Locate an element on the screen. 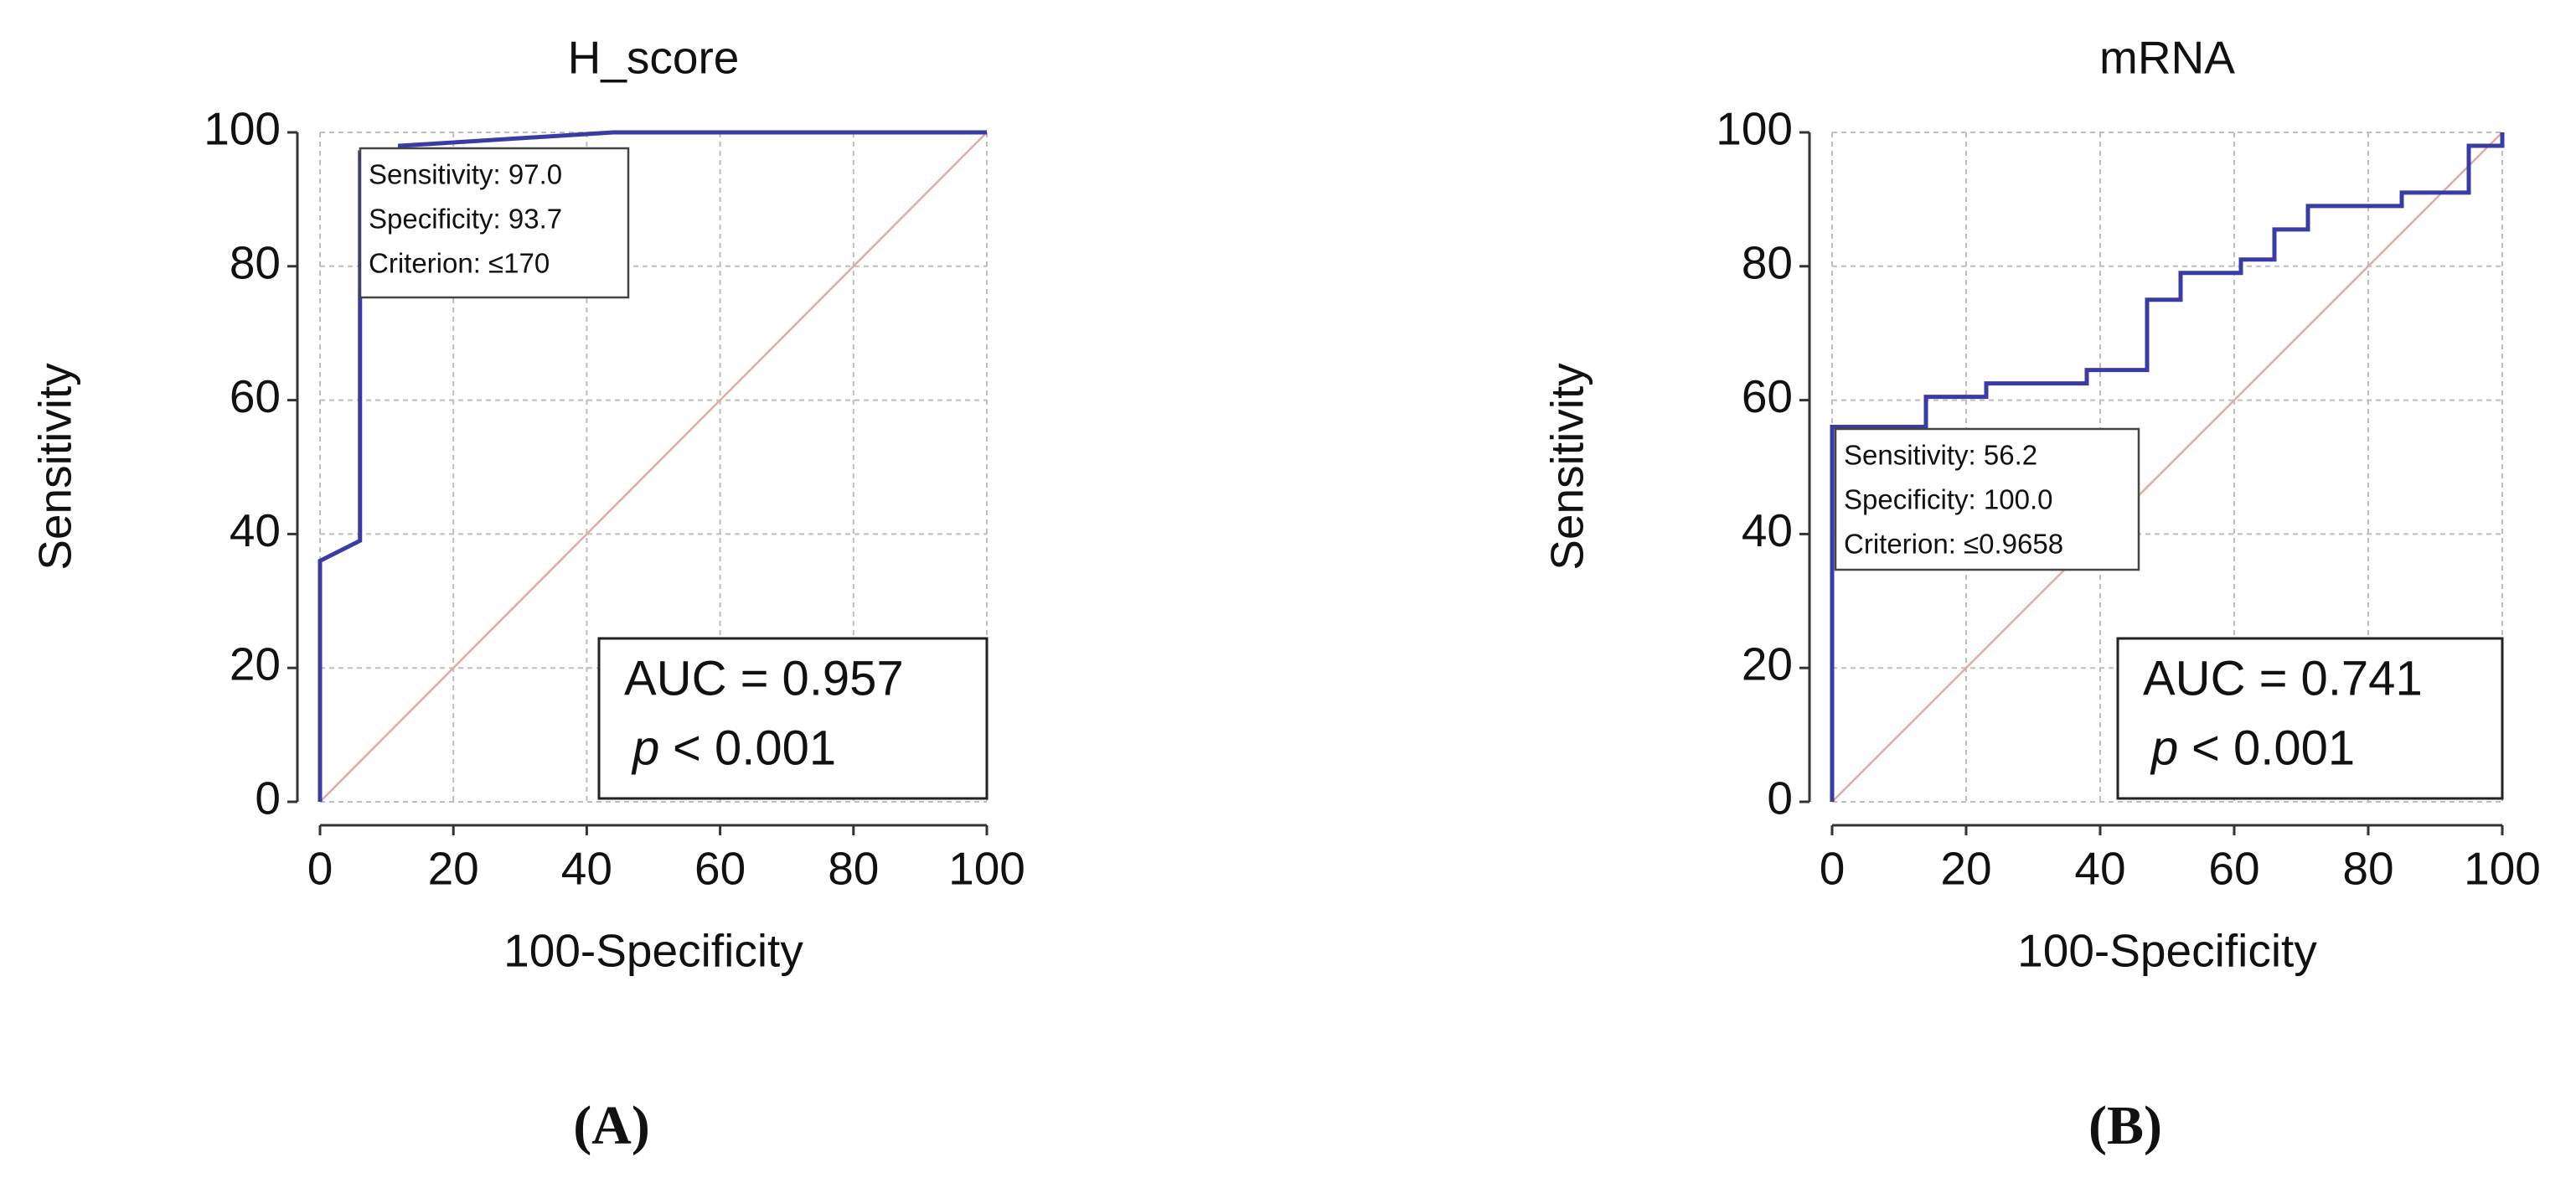  annotation-text: Sensitivity: 97.0 is located at coordinates (465, 174).